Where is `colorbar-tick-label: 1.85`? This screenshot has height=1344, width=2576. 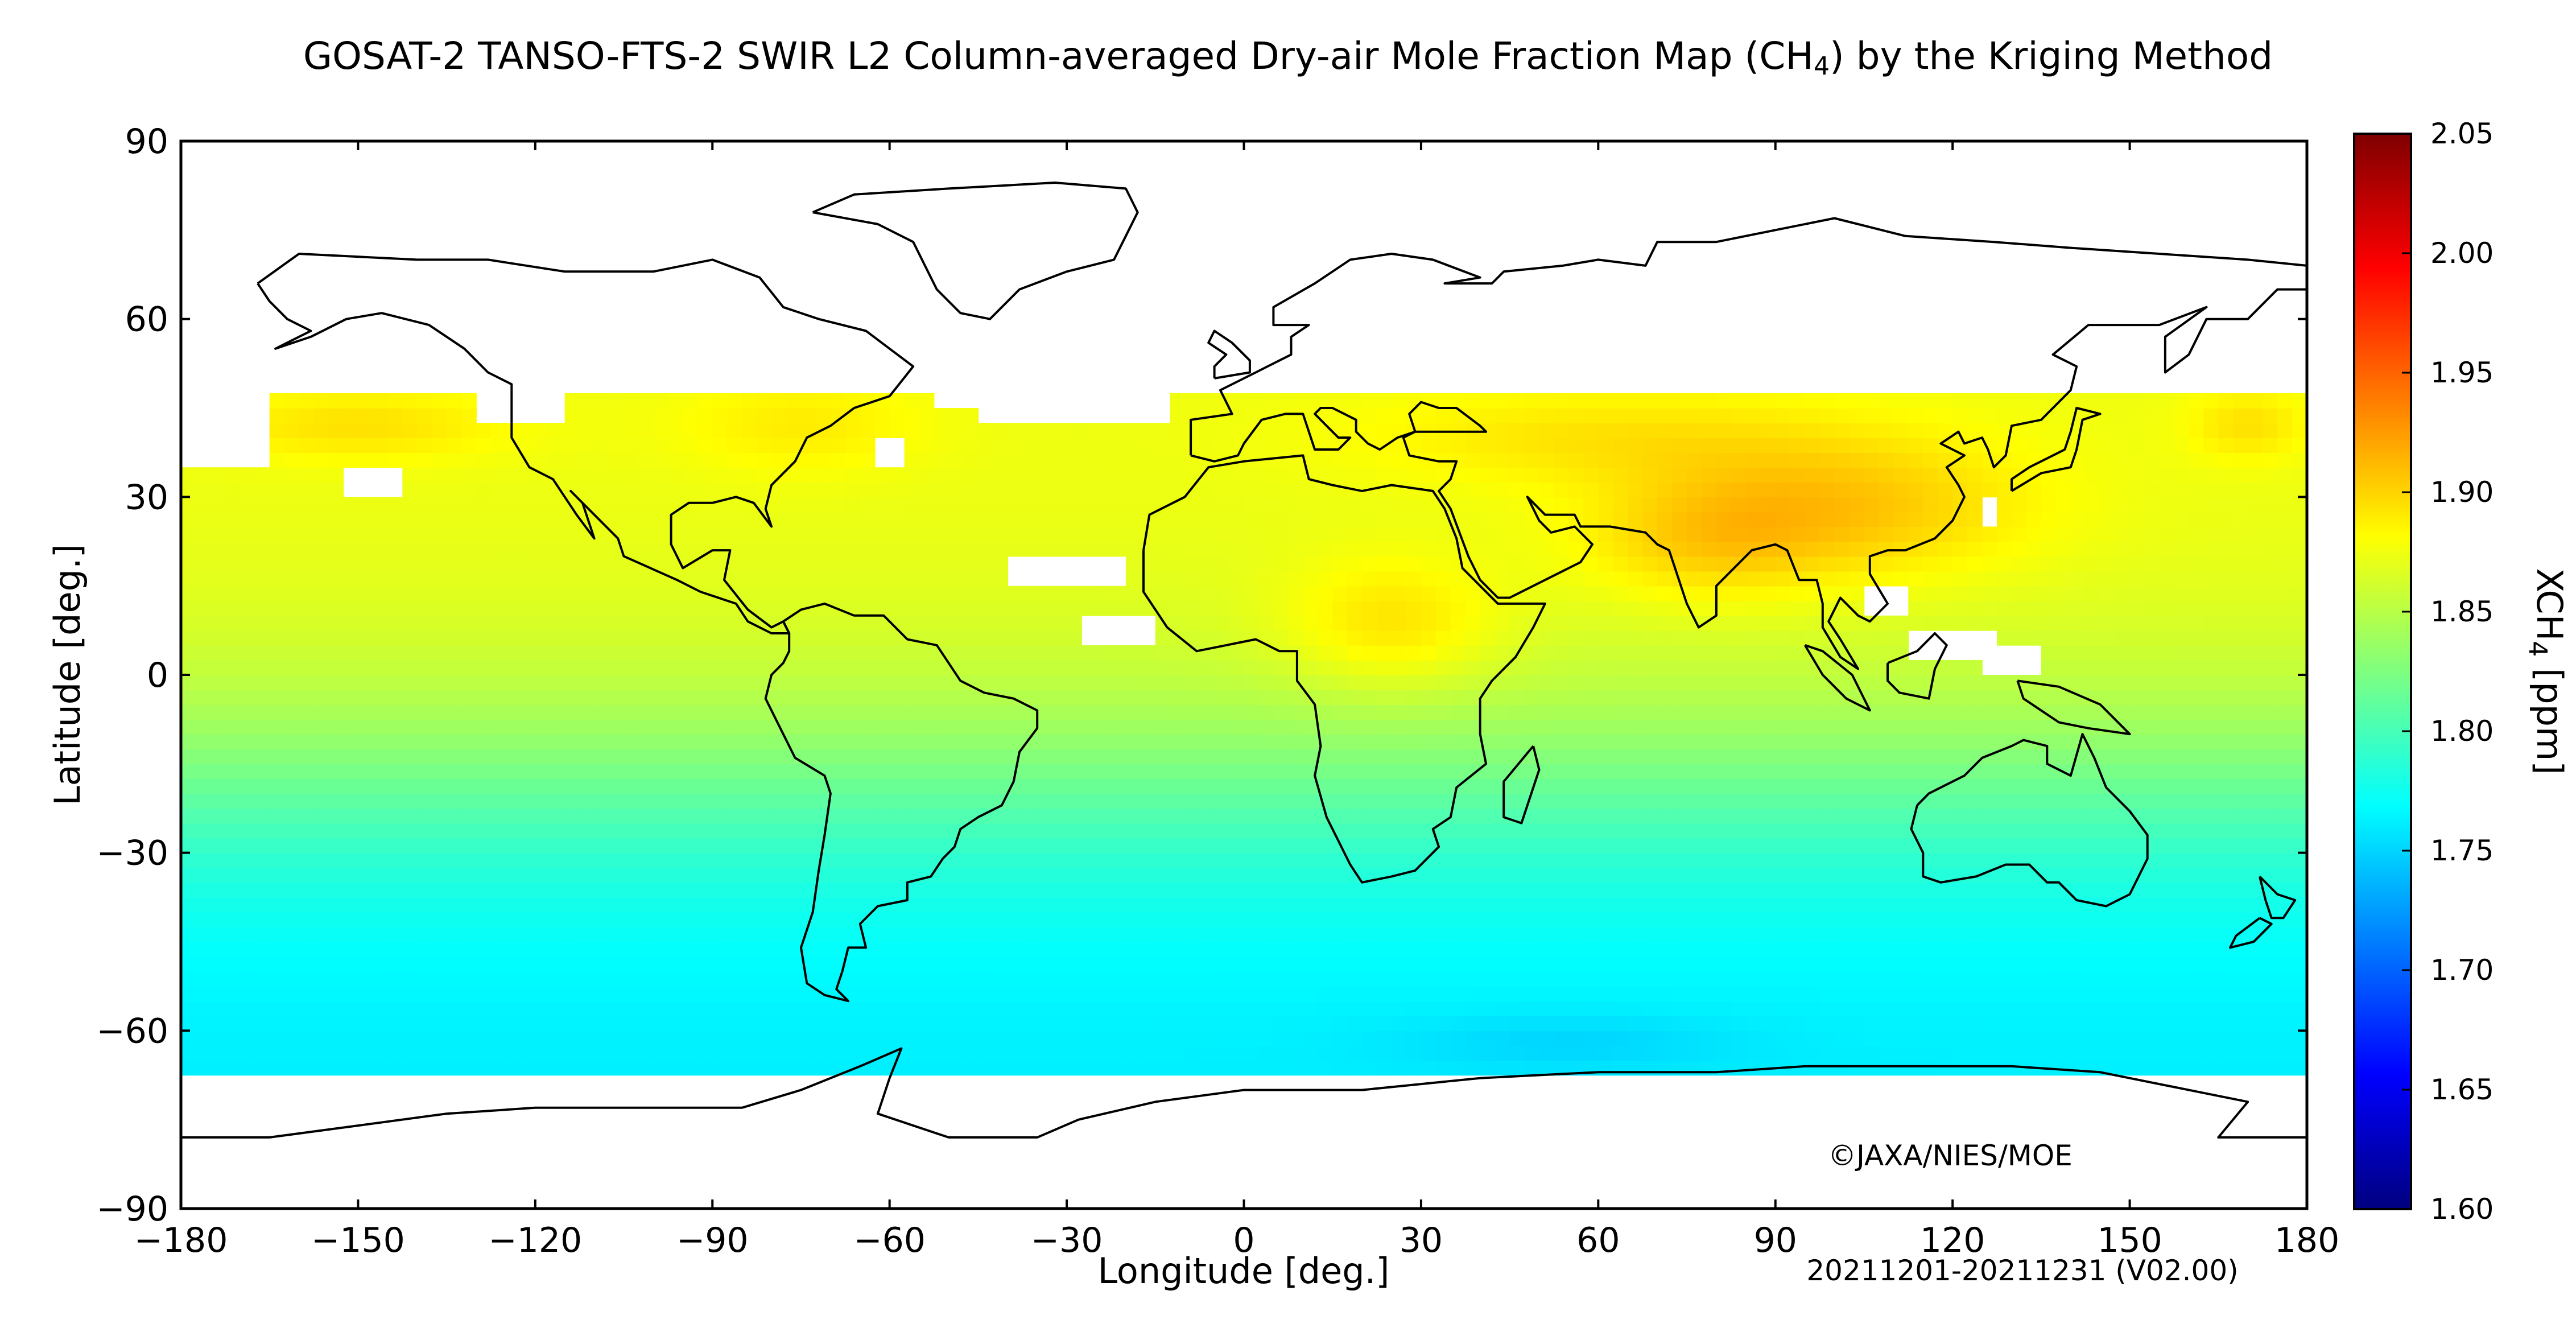
colorbar-tick-label: 1.85 is located at coordinates (2462, 611).